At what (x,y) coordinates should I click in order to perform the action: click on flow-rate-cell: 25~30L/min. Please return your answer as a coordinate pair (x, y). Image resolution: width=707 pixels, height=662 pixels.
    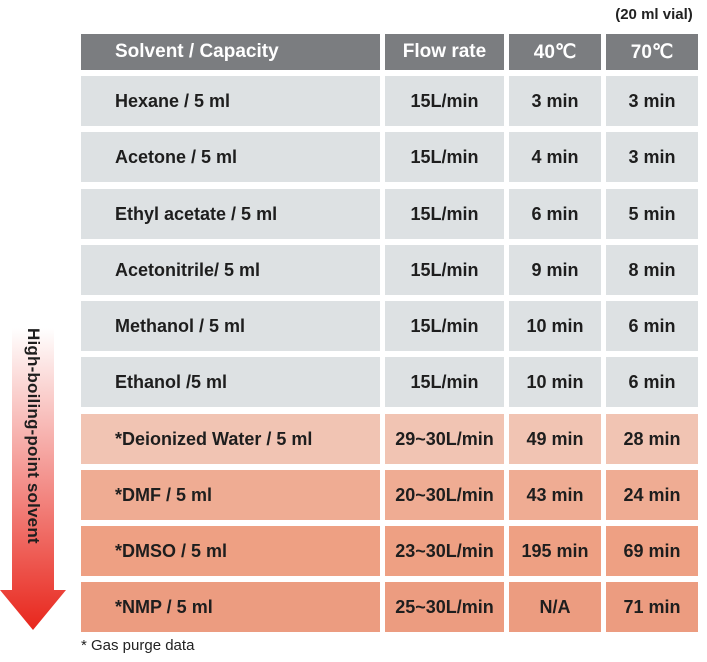
    Looking at the image, I should click on (444, 607).